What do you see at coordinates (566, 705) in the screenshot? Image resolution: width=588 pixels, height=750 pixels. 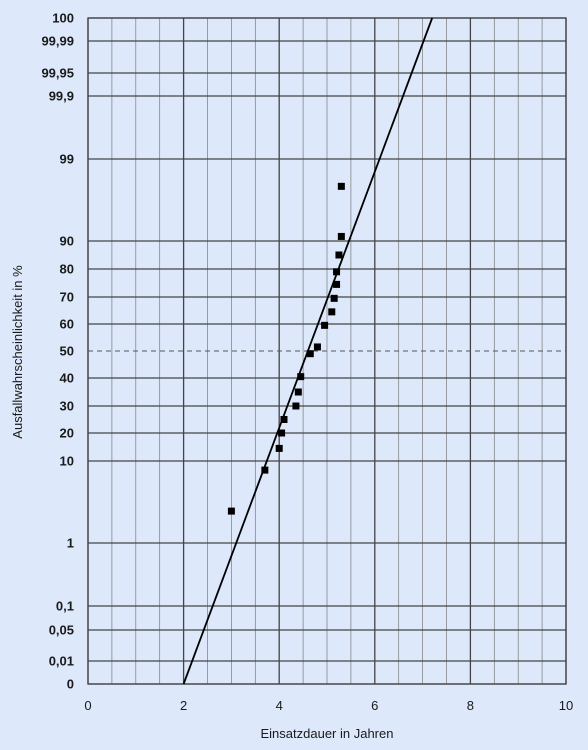 I see `x-tick-label: 10` at bounding box center [566, 705].